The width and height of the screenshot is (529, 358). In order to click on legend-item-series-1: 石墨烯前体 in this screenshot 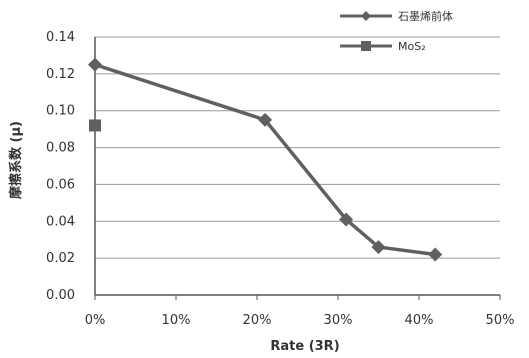, I will do `click(396, 16)`.